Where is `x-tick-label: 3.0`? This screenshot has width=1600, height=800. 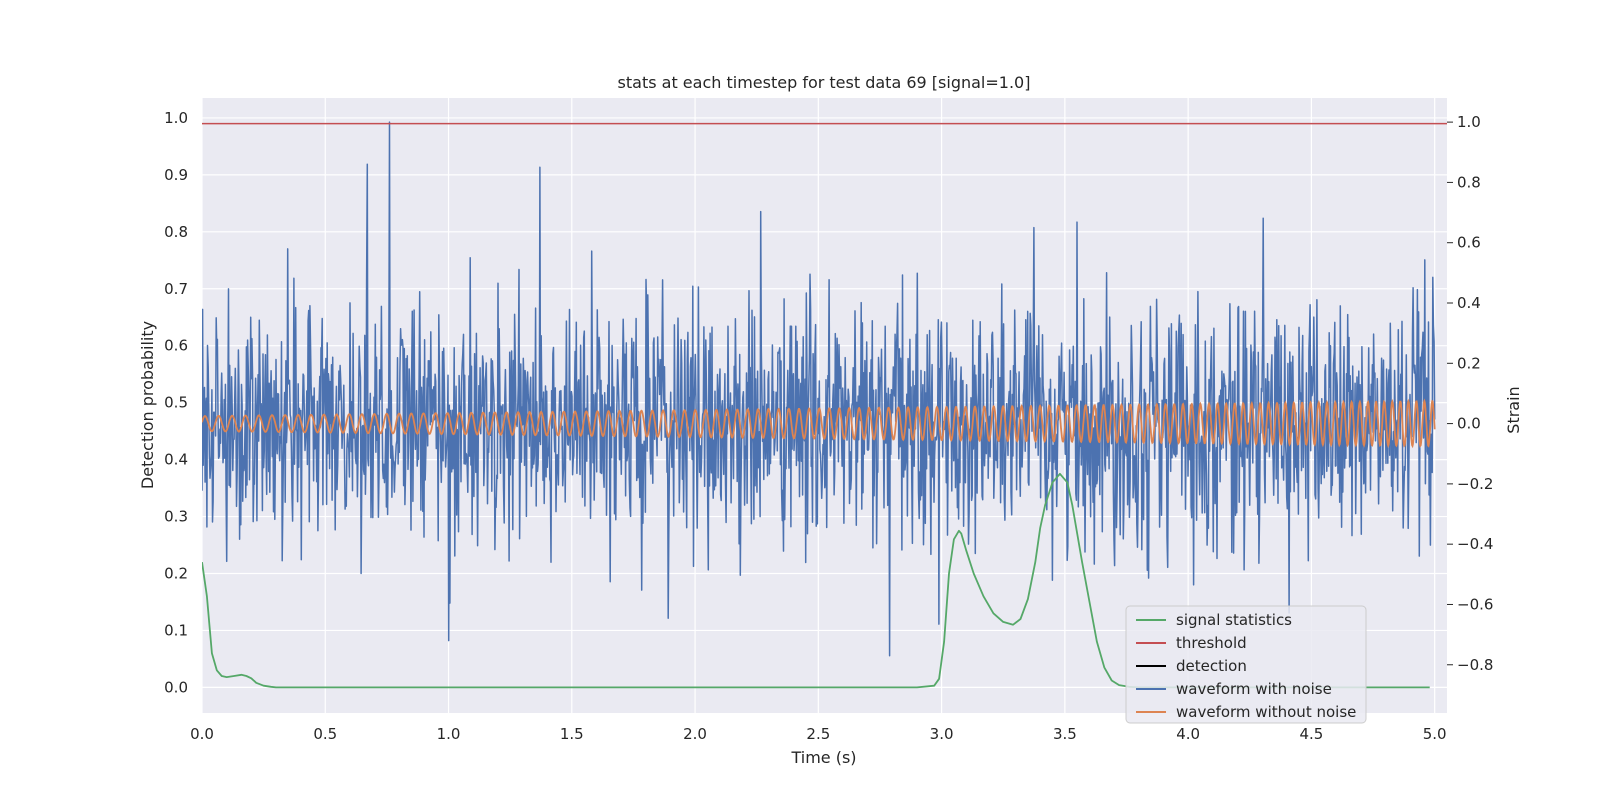
x-tick-label: 3.0 is located at coordinates (942, 734).